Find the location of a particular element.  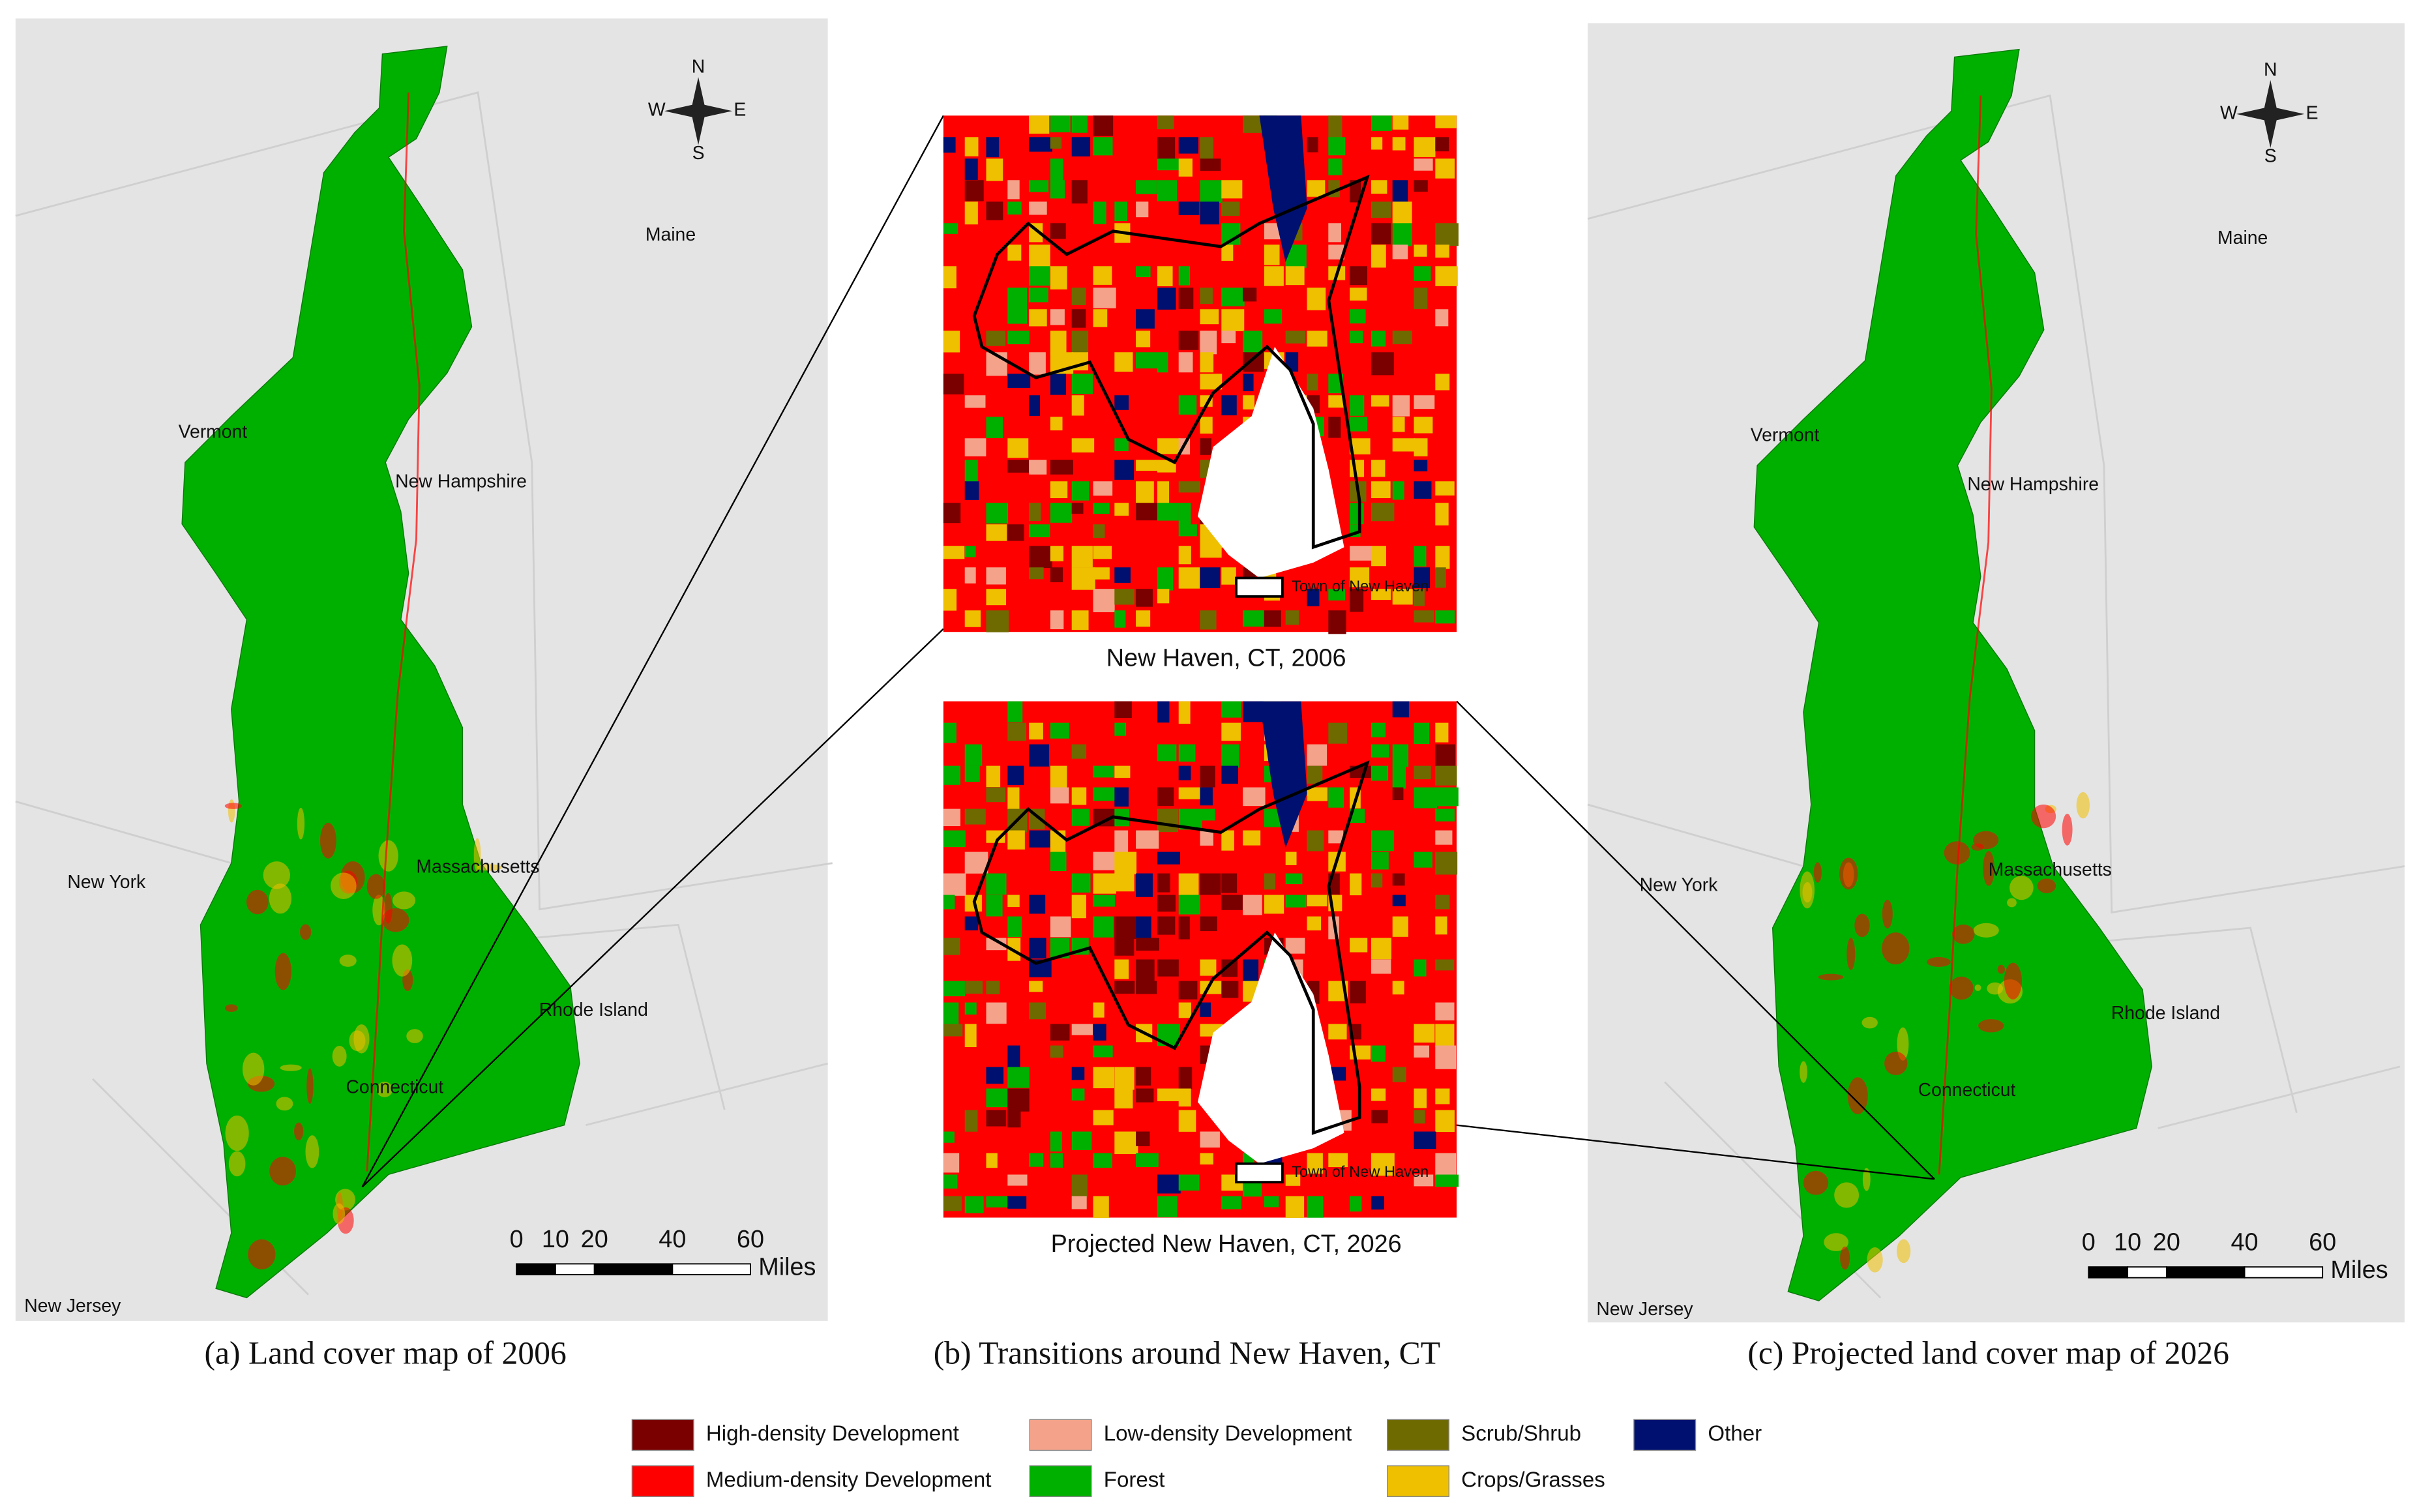

scale-tick-label: 40 is located at coordinates (672, 1239).